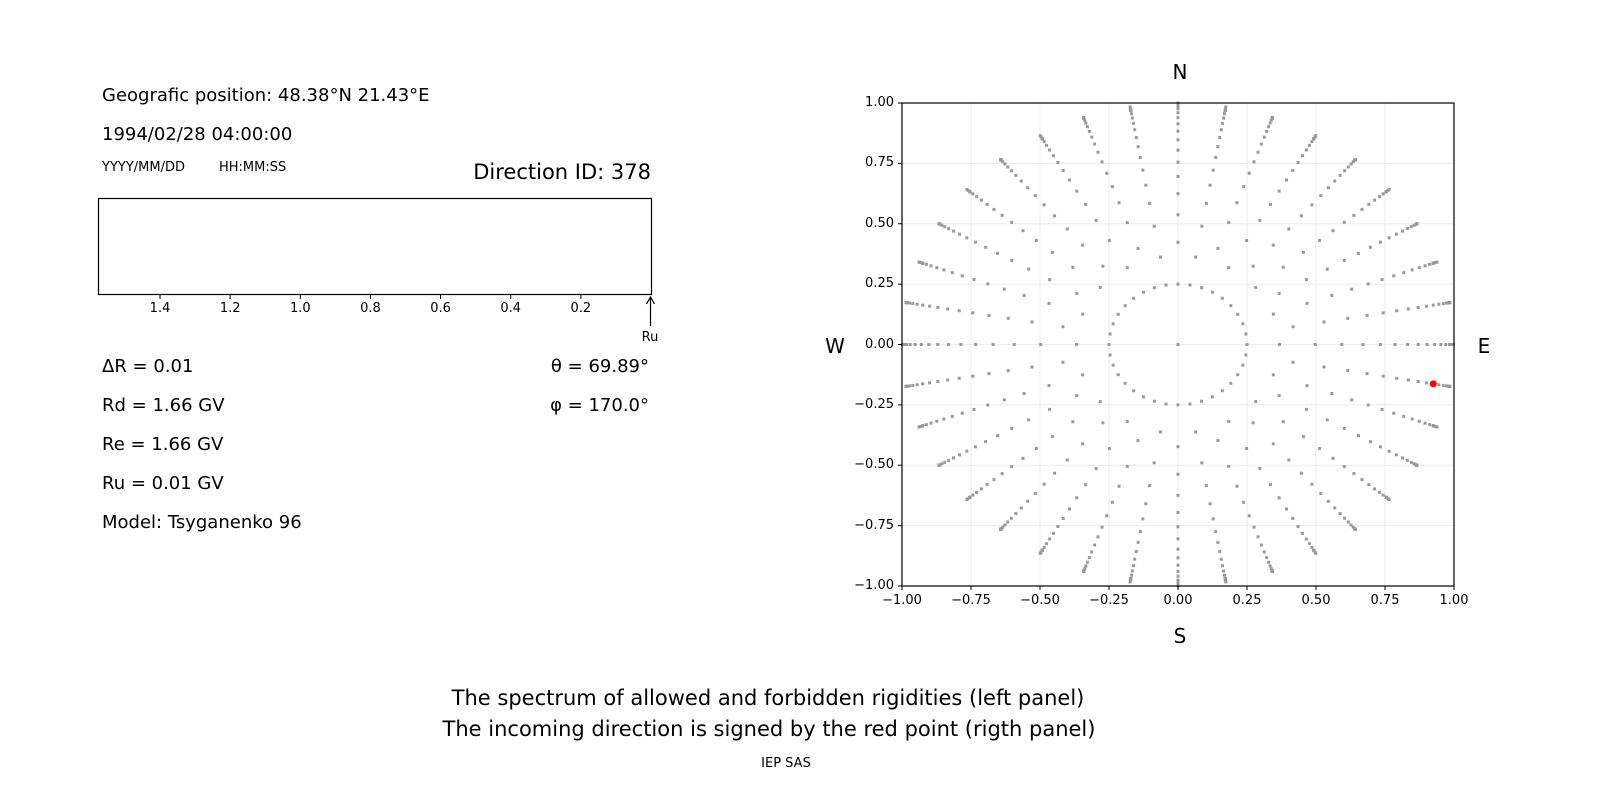 The height and width of the screenshot is (800, 1600). What do you see at coordinates (874, 465) in the screenshot?
I see `y-tick-label: −0.50` at bounding box center [874, 465].